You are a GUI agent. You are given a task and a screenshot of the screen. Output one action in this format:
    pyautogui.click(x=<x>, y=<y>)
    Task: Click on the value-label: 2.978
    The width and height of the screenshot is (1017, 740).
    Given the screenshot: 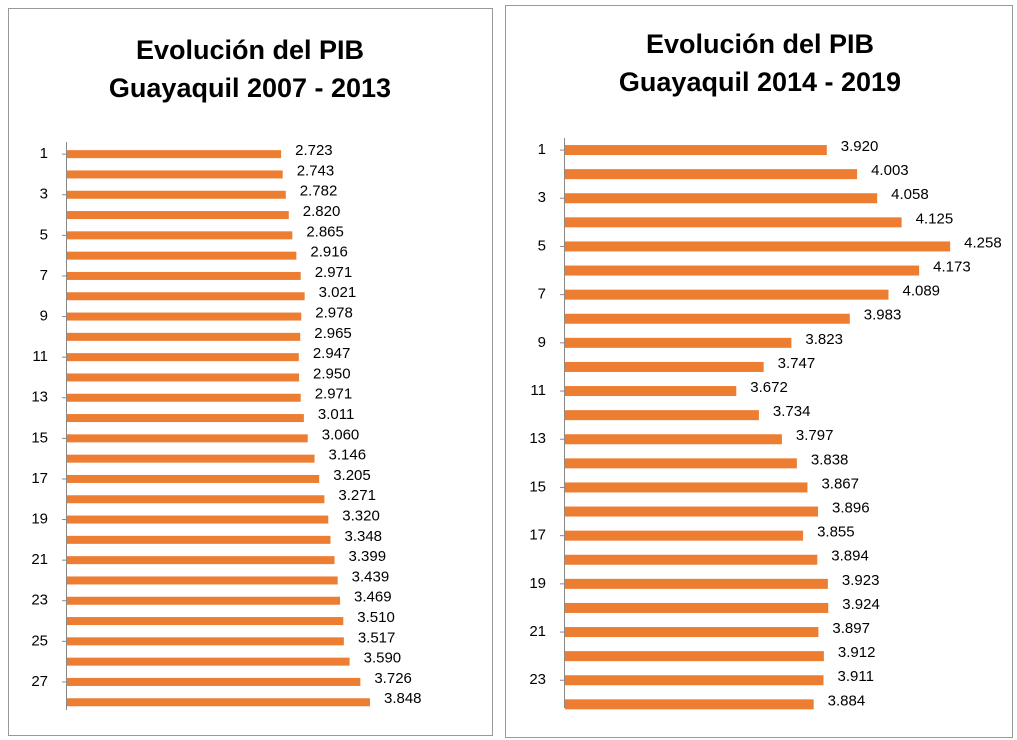 What is the action you would take?
    pyautogui.click(x=334, y=313)
    